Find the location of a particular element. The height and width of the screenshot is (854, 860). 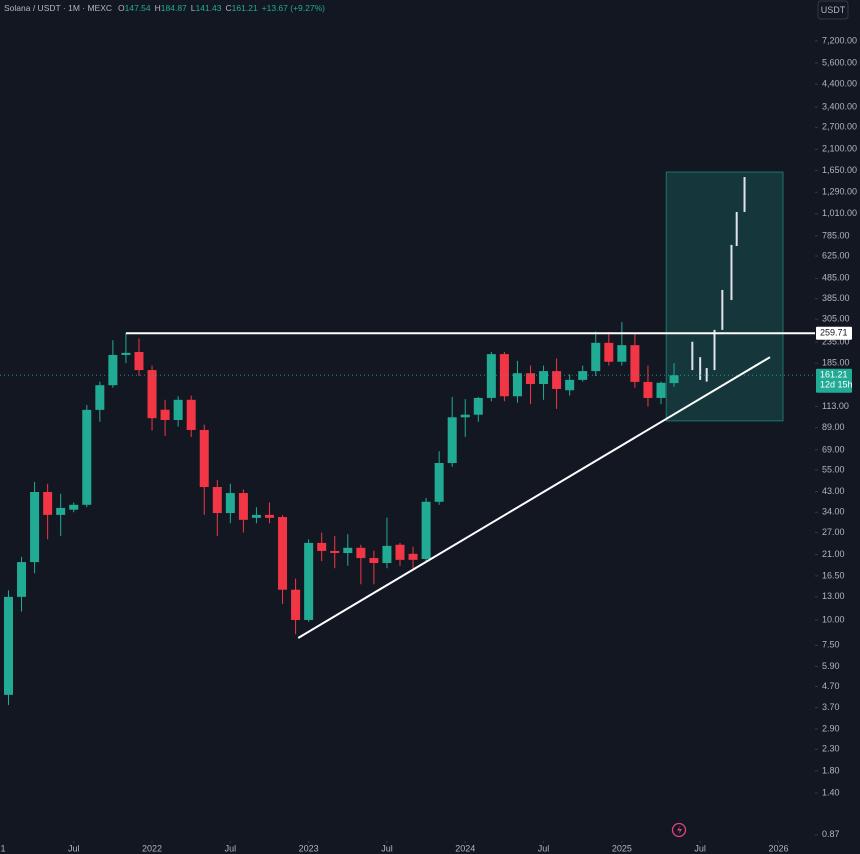

icon-bolt is located at coordinates (679, 830).